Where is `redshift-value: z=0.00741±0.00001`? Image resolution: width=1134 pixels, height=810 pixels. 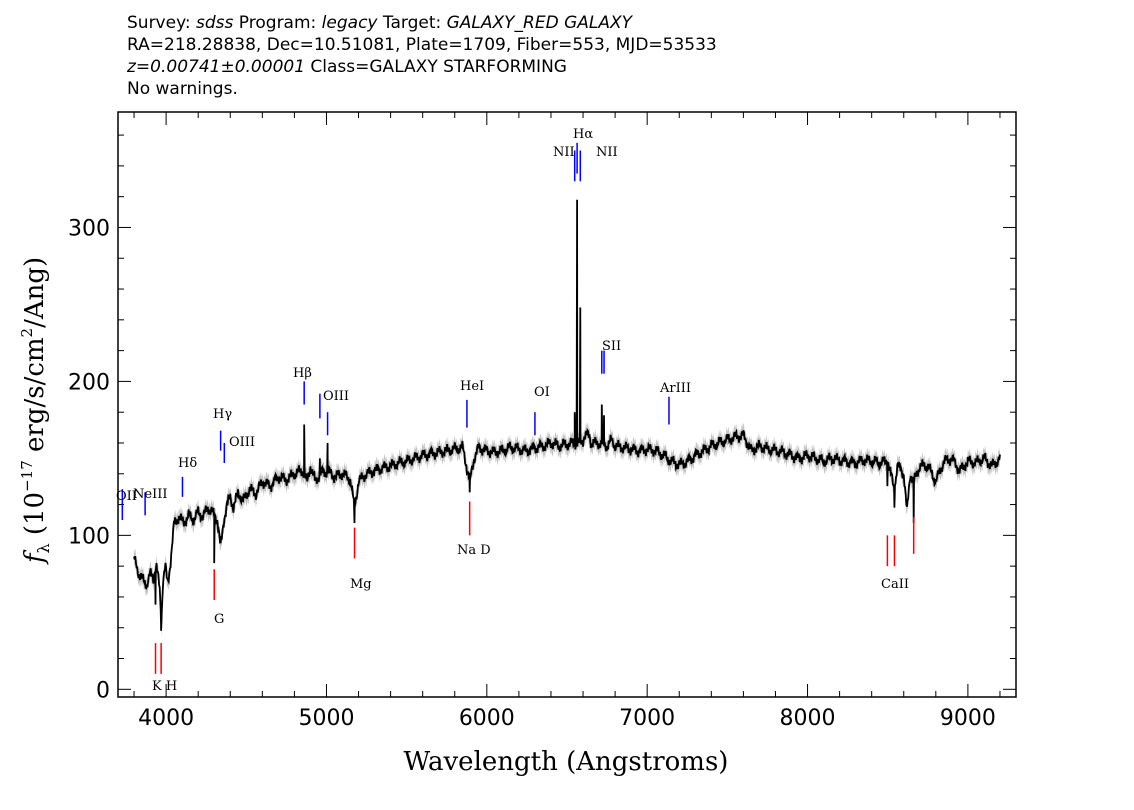
redshift-value: z=0.00741±0.00001 is located at coordinates (216, 67).